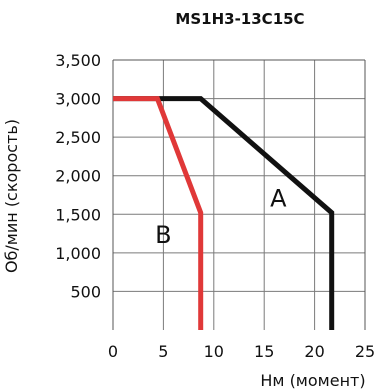 This screenshot has width=378, height=391. What do you see at coordinates (312, 380) in the screenshot?
I see `x-axis-label: Нм (момент)` at bounding box center [312, 380].